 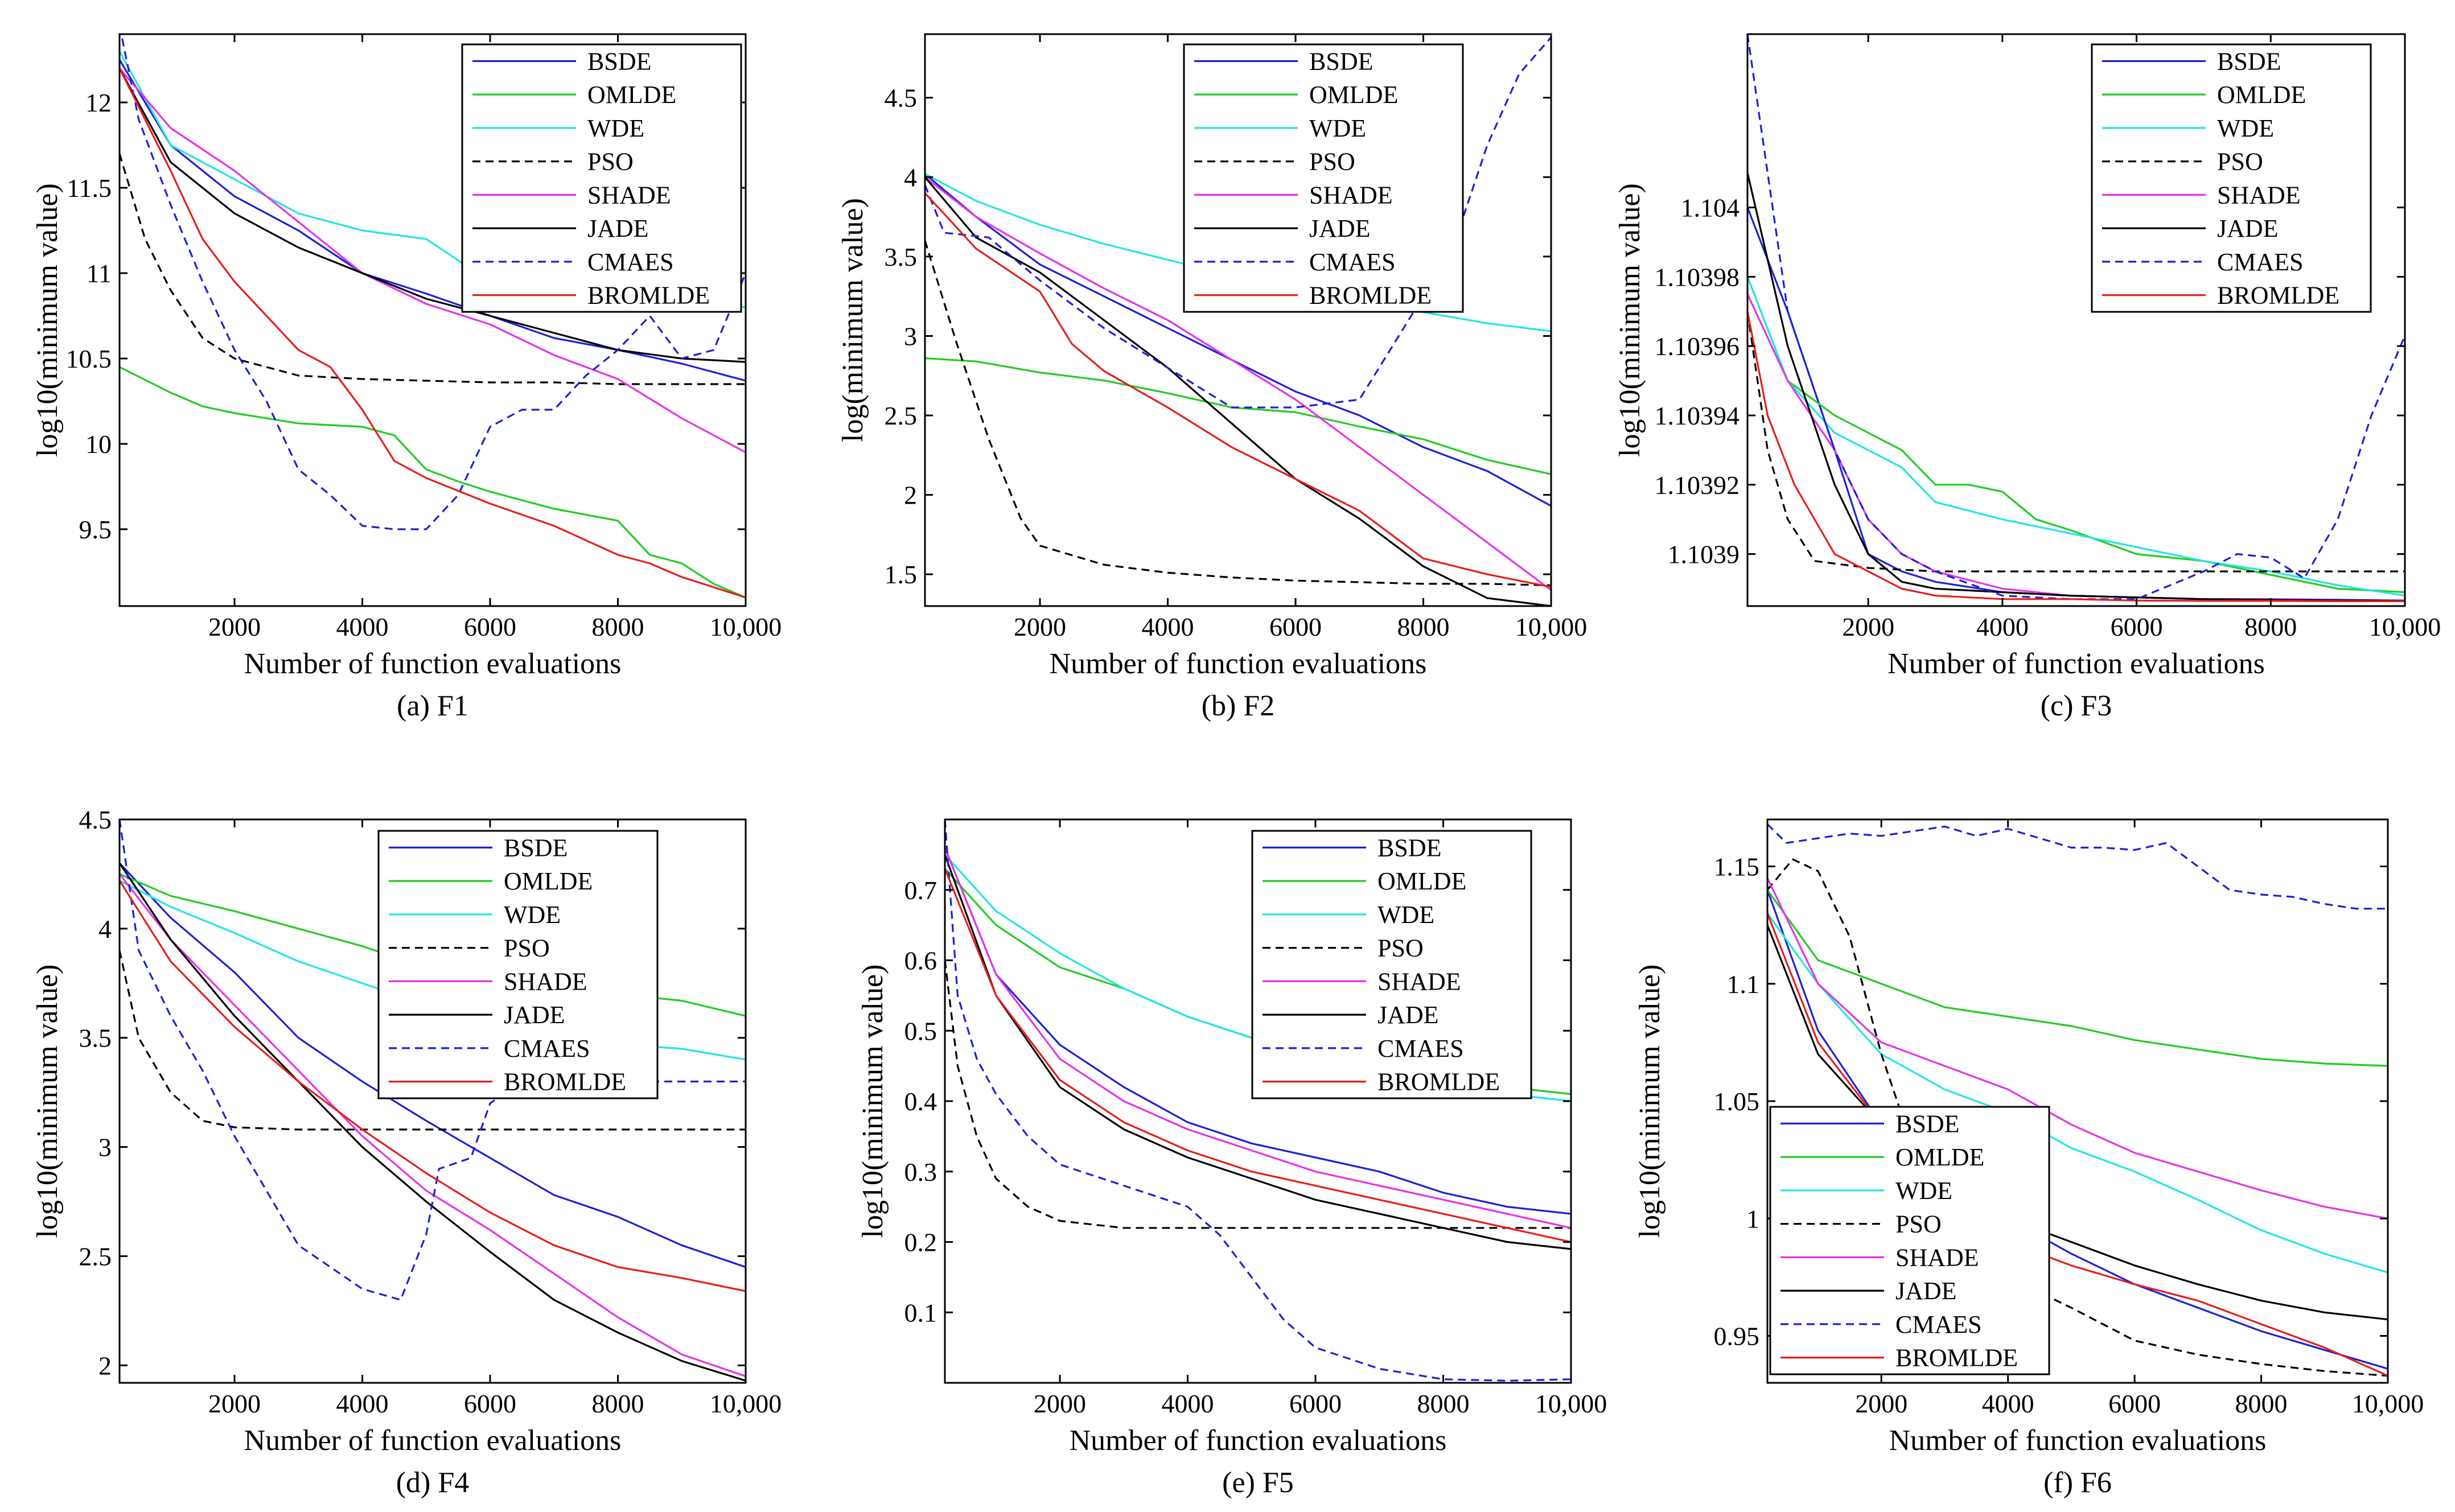 What do you see at coordinates (98, 445) in the screenshot?
I see `y-tick-label: 10` at bounding box center [98, 445].